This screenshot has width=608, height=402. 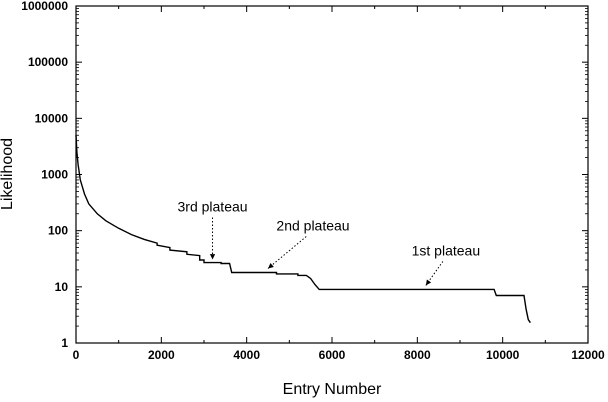 What do you see at coordinates (446, 250) in the screenshot?
I see `annotation-label: 1st plateau` at bounding box center [446, 250].